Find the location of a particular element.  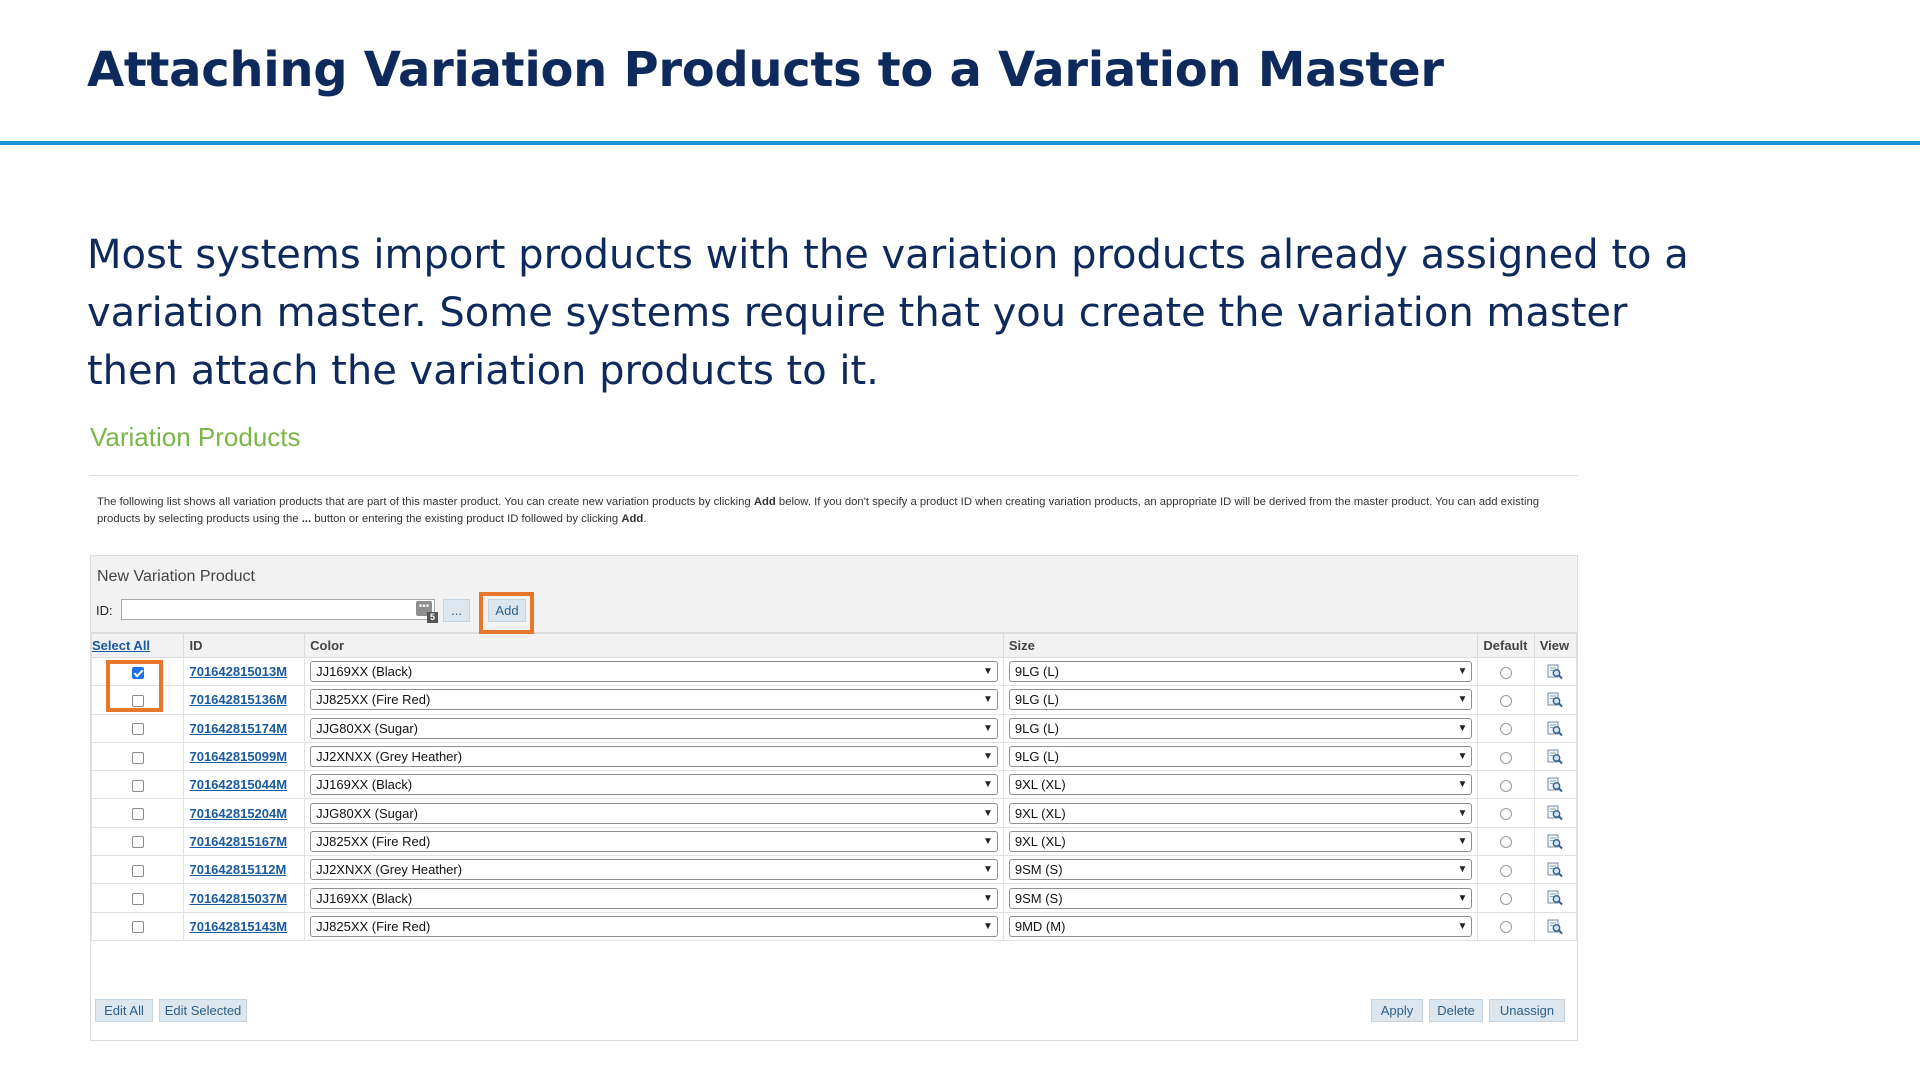

row-size-cell: 9SM (S) ▼ is located at coordinates (1240, 870).